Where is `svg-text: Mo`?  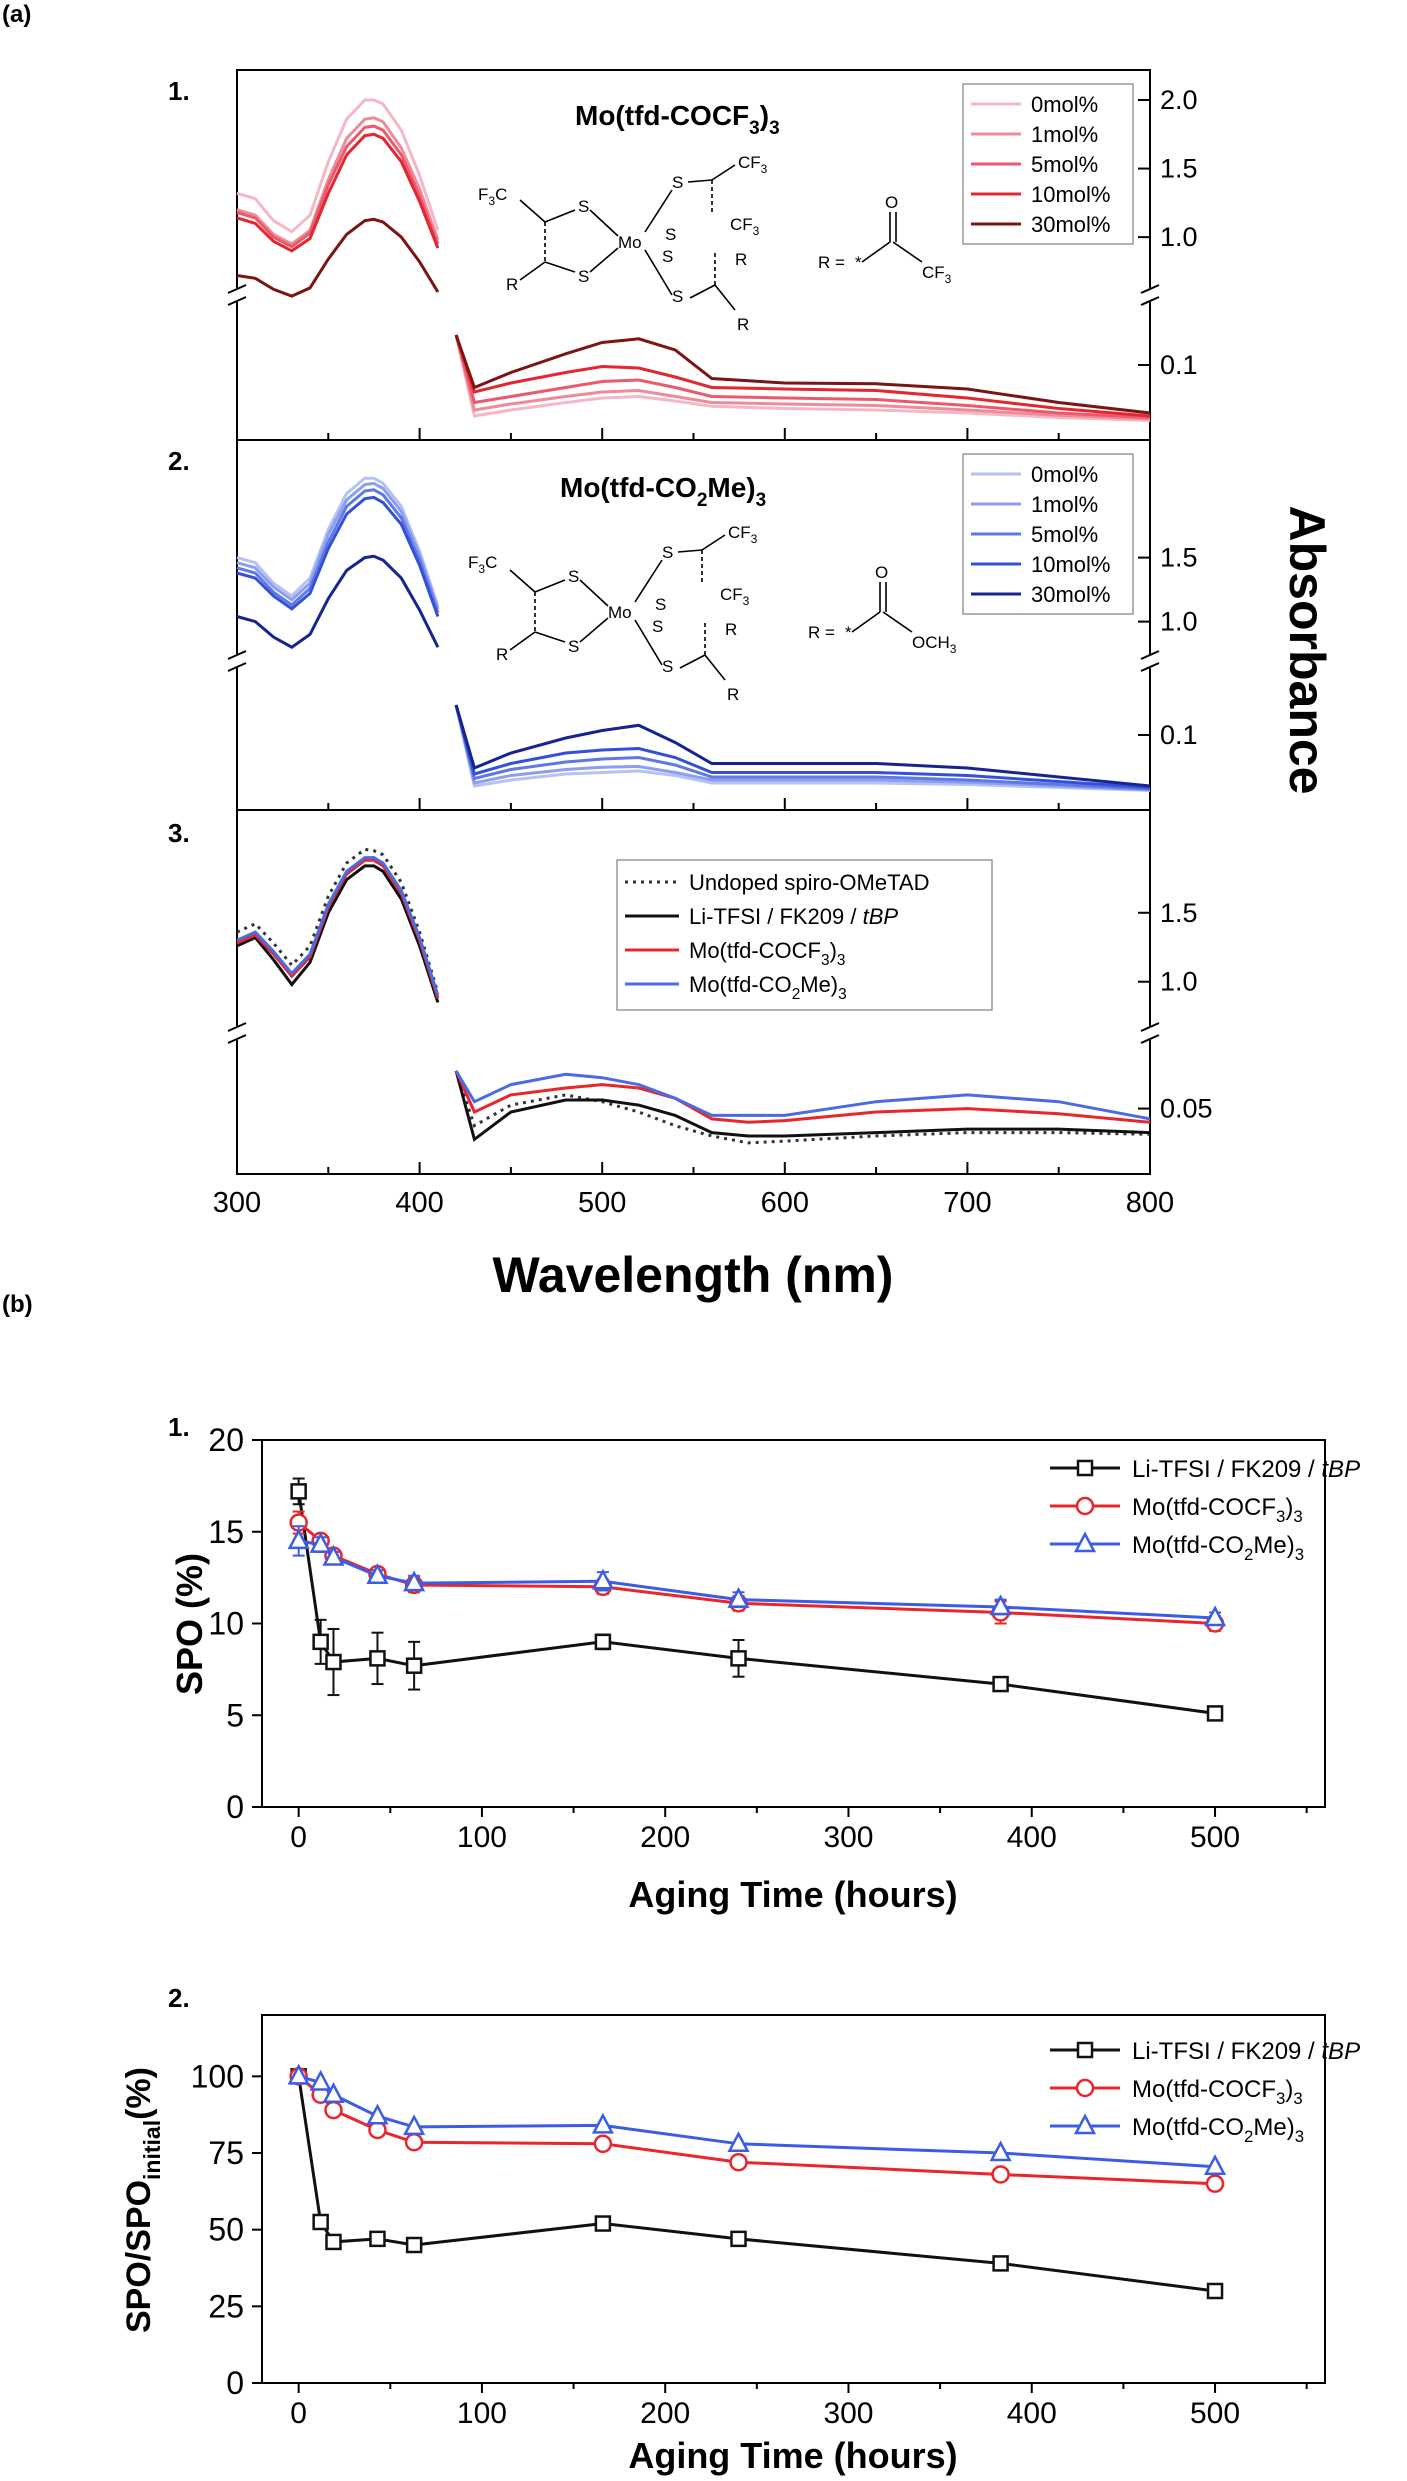
svg-text: Mo is located at coordinates (630, 242).